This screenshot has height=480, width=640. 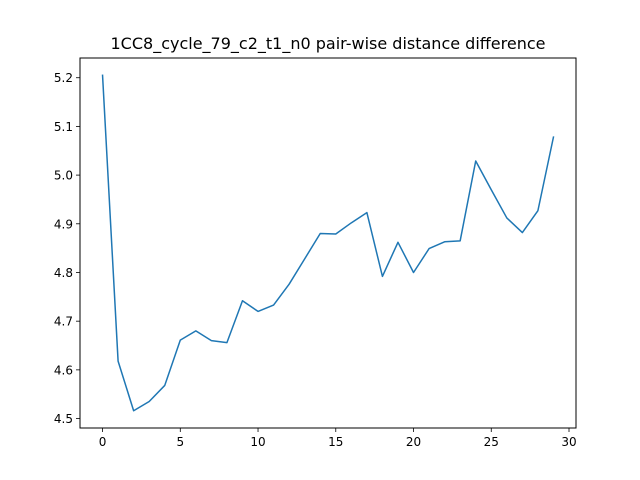 What do you see at coordinates (63, 224) in the screenshot?
I see `y-tick-label: 4.9` at bounding box center [63, 224].